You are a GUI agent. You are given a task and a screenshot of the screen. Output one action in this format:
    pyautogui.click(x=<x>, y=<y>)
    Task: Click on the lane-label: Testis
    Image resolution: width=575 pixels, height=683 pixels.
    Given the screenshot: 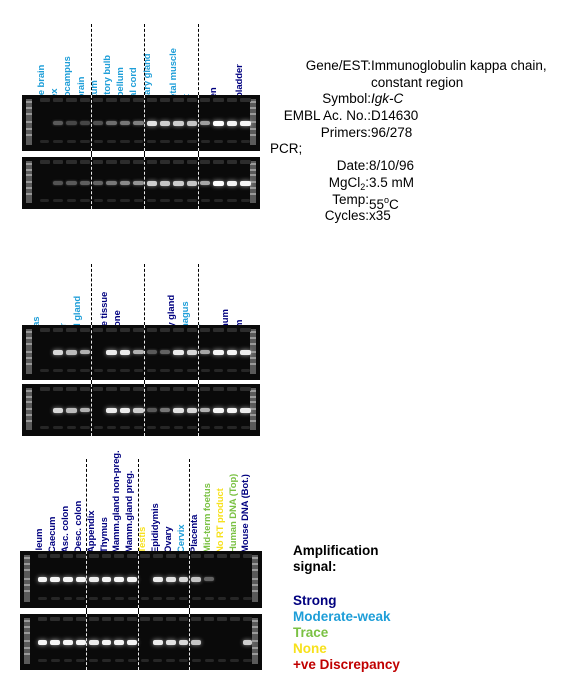 What is the action you would take?
    pyautogui.click(x=143, y=539)
    